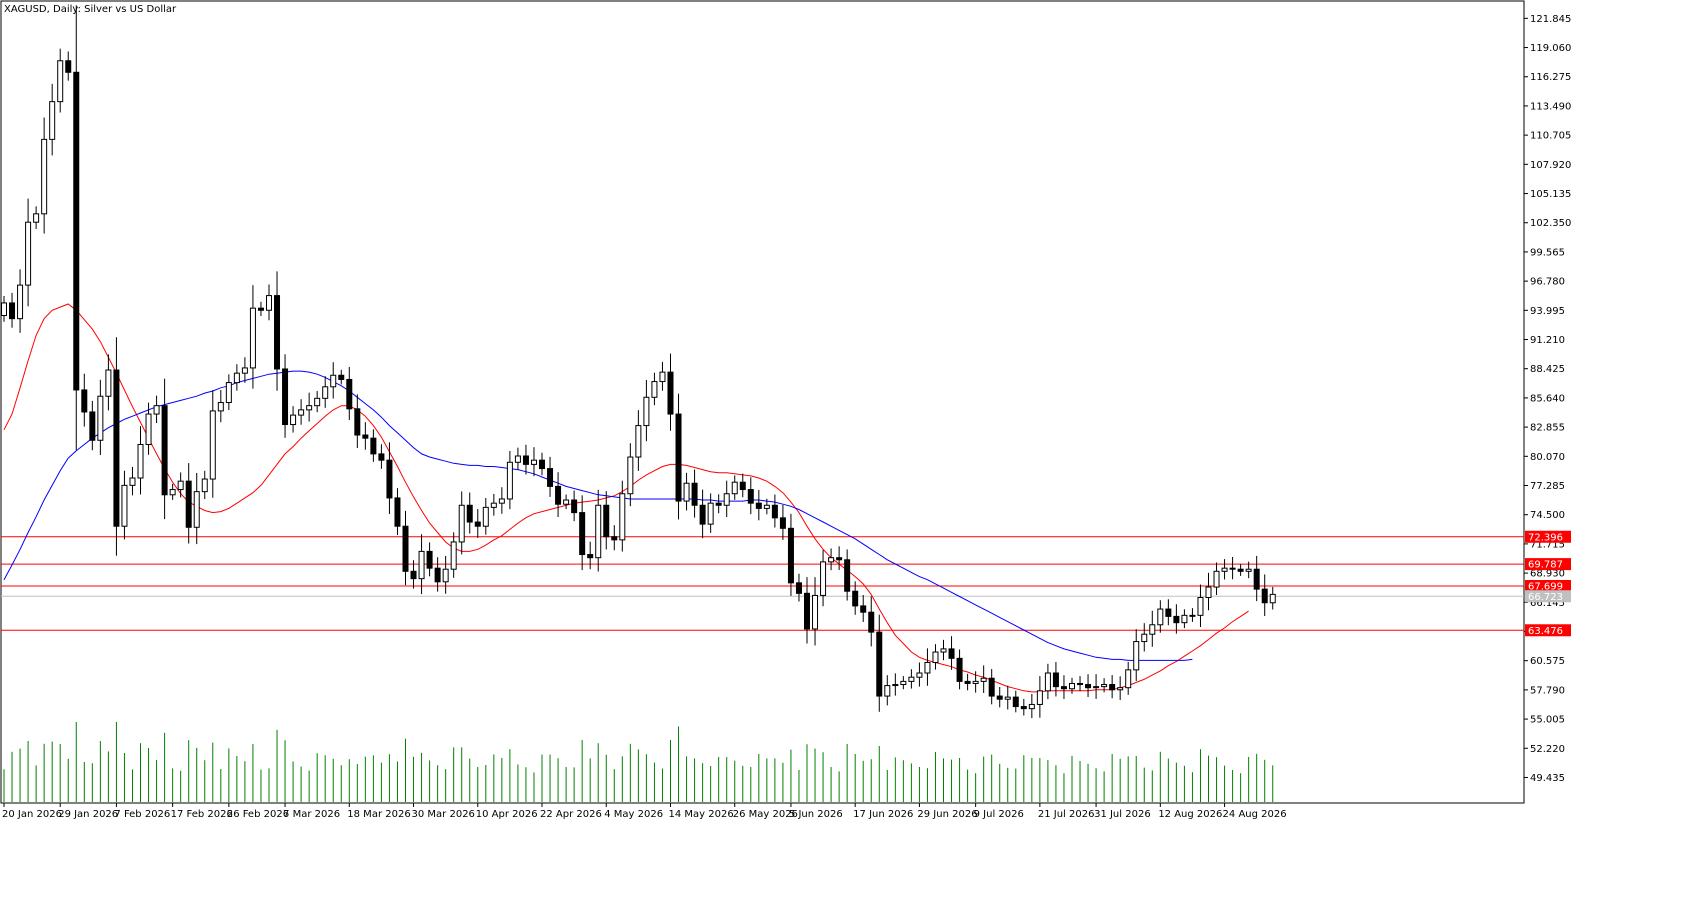 This screenshot has width=1706, height=897. What do you see at coordinates (1547, 603) in the screenshot?
I see `y-tick-label: 66.145` at bounding box center [1547, 603].